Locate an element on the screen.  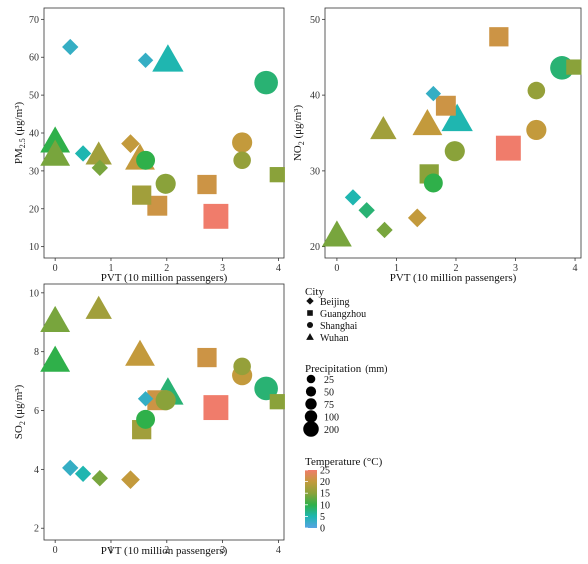
legend-city-circle-icon is located at coordinates (310, 325).